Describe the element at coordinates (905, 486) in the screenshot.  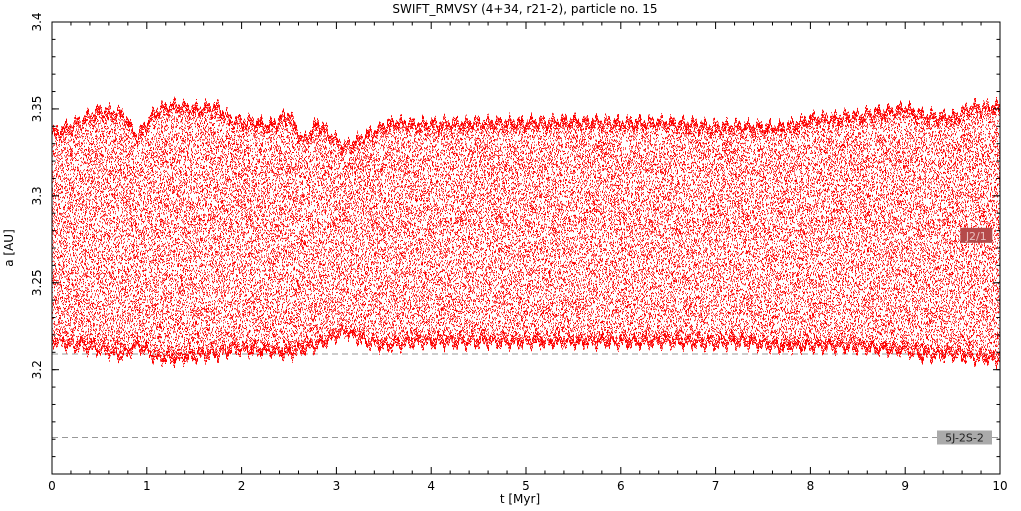
I see `x-tick-label: 9` at that location.